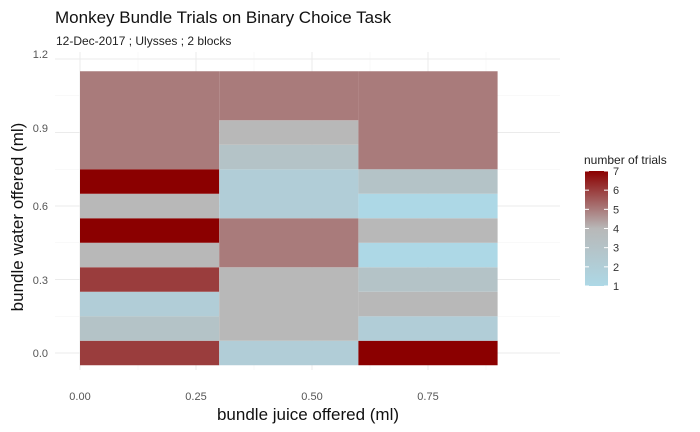 This screenshot has width=700, height=432. I want to click on y-tick-labels: 0.0 0.3 0.6 0.9 1.2, so click(40, 204).